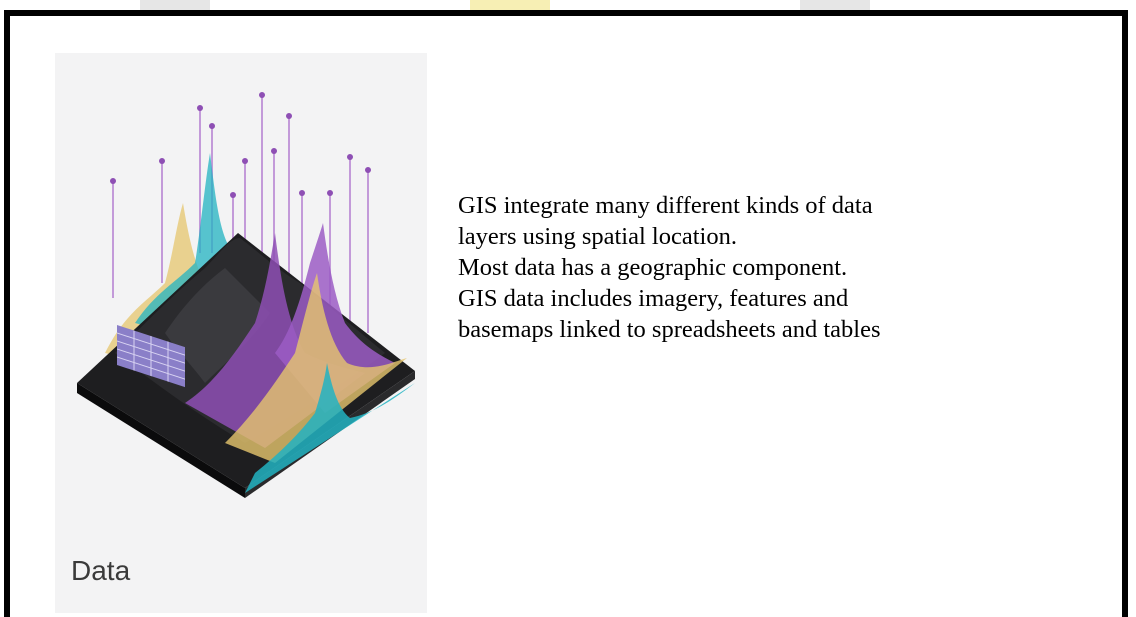 The height and width of the screenshot is (617, 1136). Describe the element at coordinates (597, 236) in the screenshot. I see `body-text-line-2: layers using spatial location.` at that location.